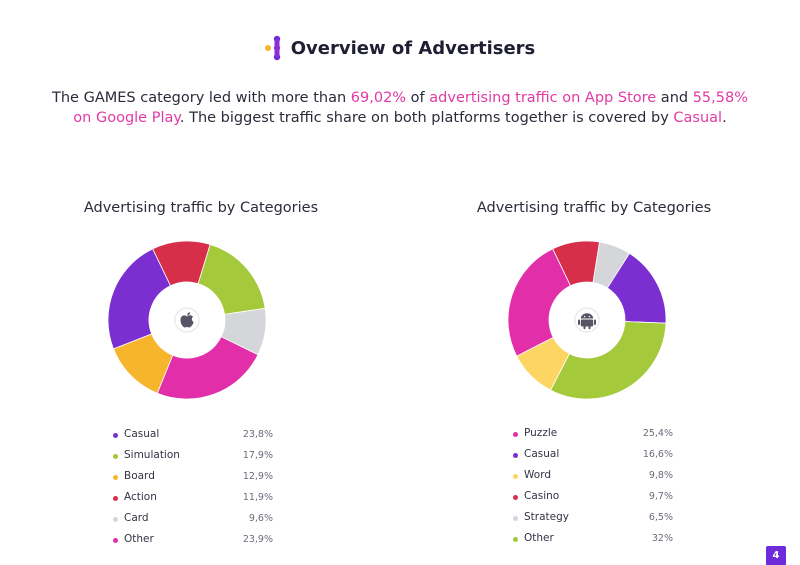  I want to click on intro-highlight-casual: Casual, so click(698, 117).